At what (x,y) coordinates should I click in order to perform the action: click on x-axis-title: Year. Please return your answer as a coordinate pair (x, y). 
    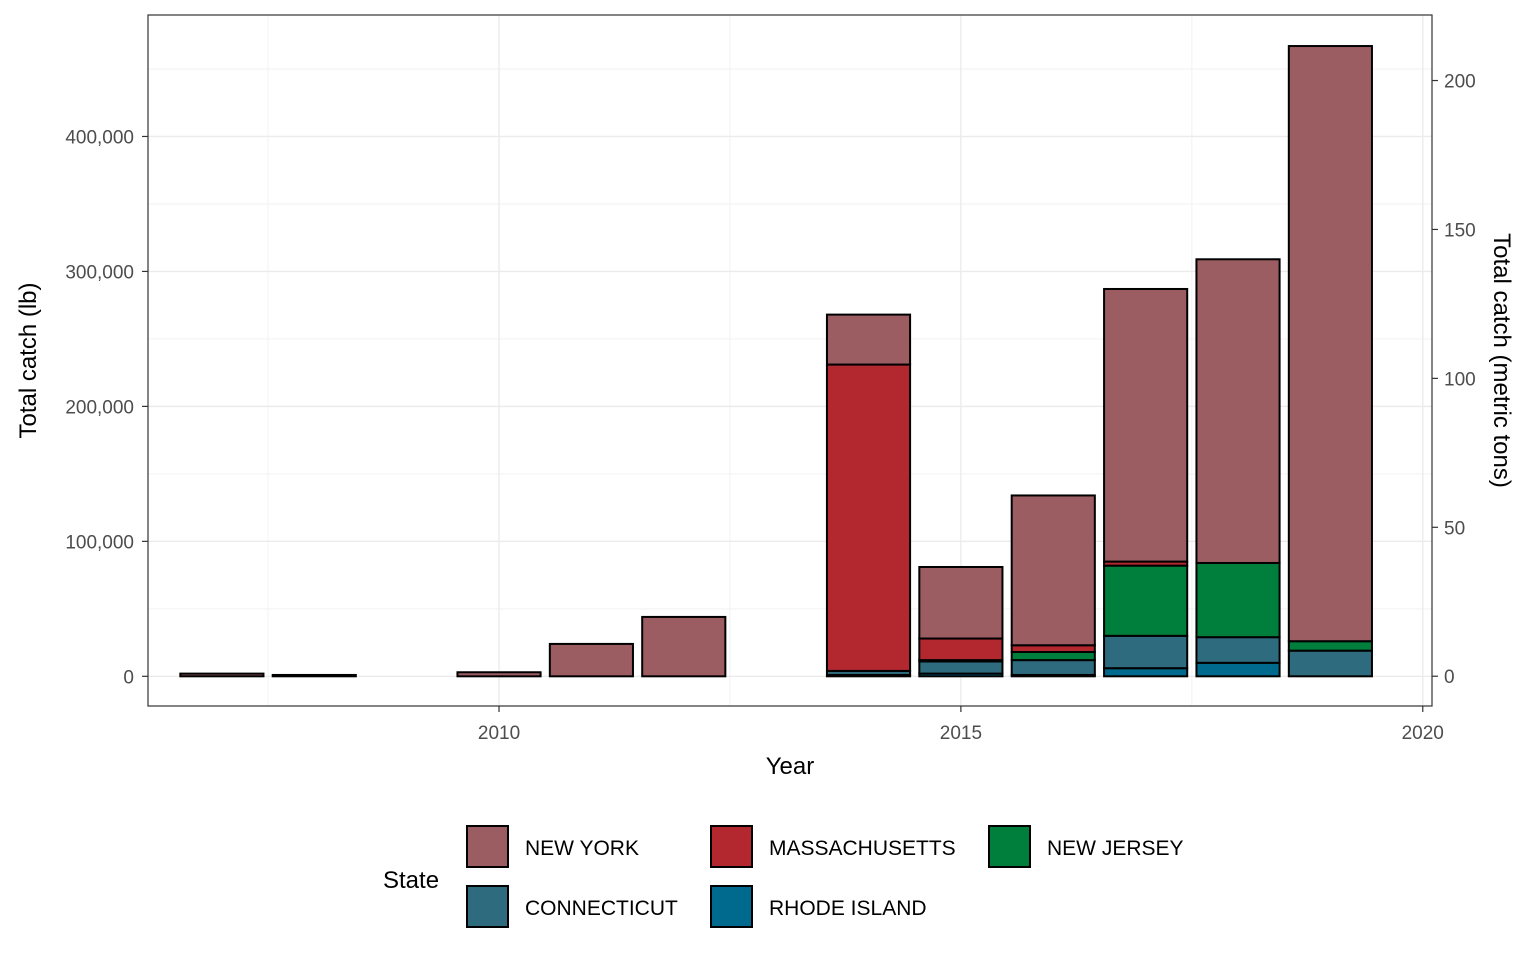
    Looking at the image, I should click on (790, 766).